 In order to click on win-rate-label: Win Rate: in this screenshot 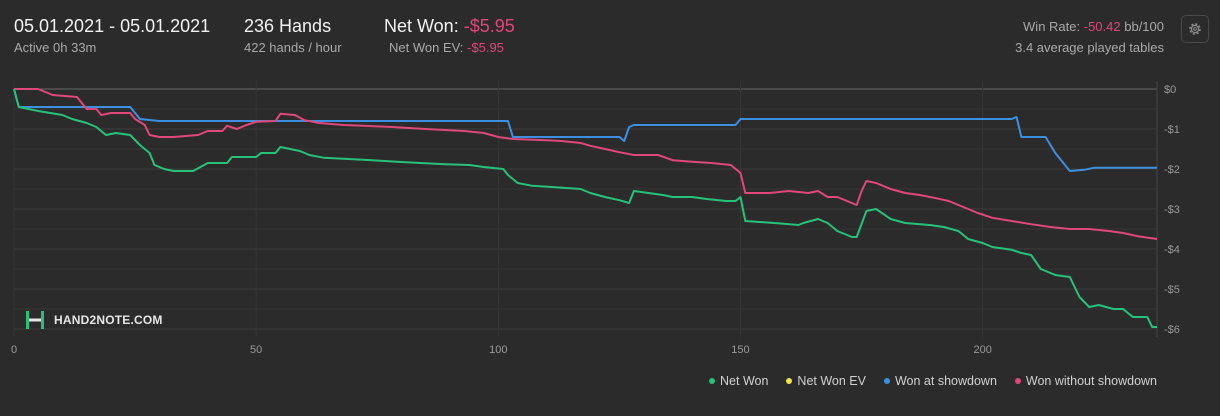, I will do `click(1052, 26)`.